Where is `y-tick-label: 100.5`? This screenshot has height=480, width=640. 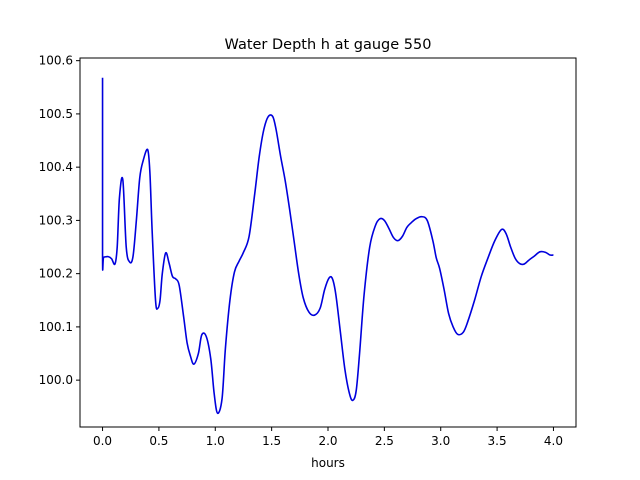
y-tick-label: 100.5 is located at coordinates (56, 114).